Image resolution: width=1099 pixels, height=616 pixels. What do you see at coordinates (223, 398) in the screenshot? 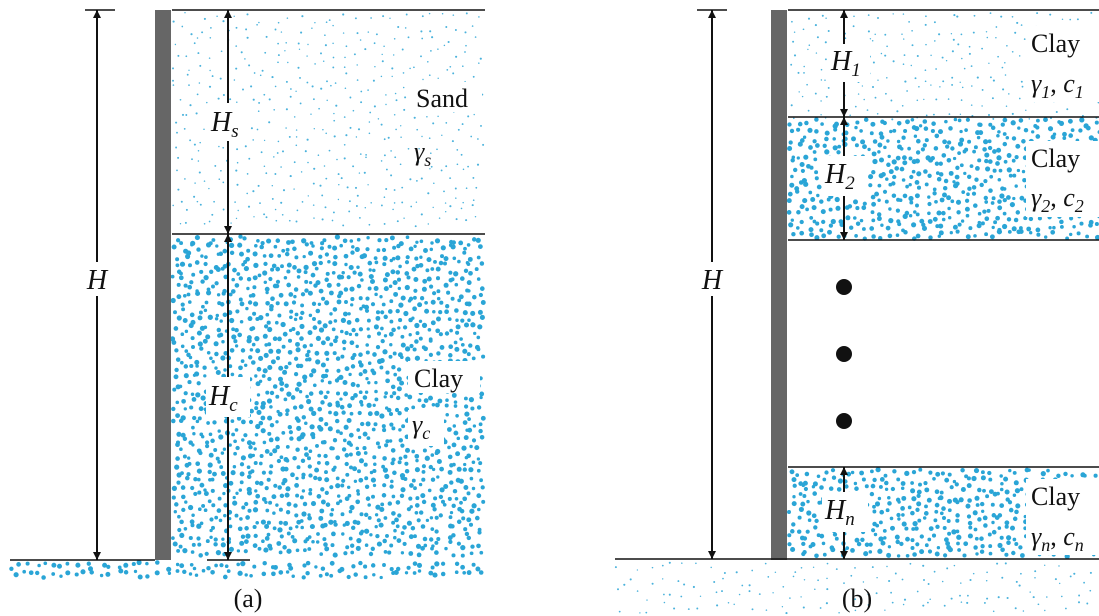
I see `clay-thickness-label: Hc` at bounding box center [223, 398].